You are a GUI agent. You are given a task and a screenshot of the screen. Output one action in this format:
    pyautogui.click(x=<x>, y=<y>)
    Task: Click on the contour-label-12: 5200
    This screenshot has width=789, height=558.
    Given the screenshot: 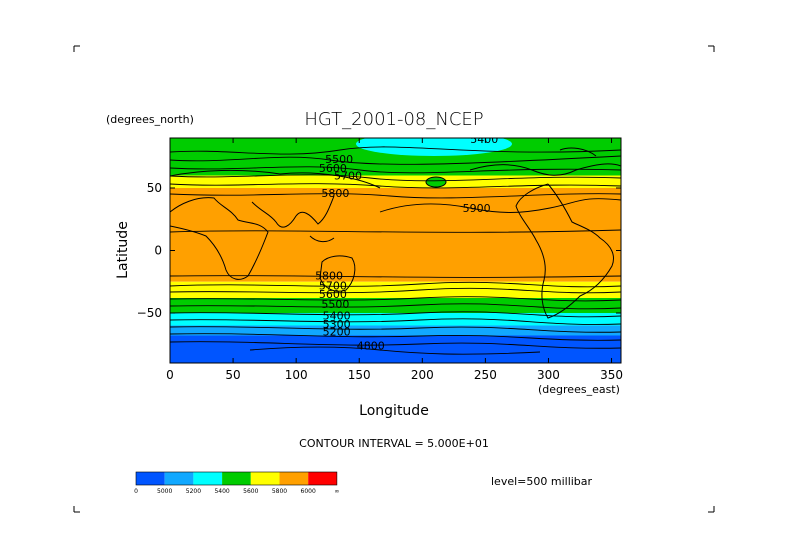 What is the action you would take?
    pyautogui.click(x=337, y=332)
    